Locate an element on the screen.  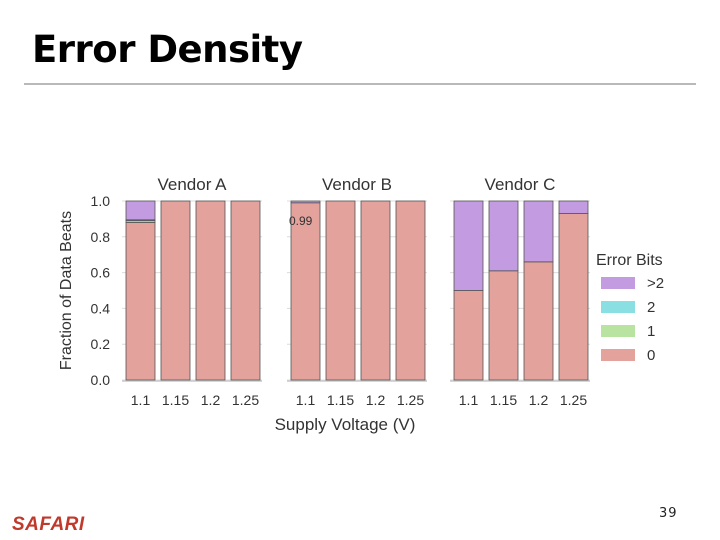
panel-title-1: Vendor B is located at coordinates (357, 184).